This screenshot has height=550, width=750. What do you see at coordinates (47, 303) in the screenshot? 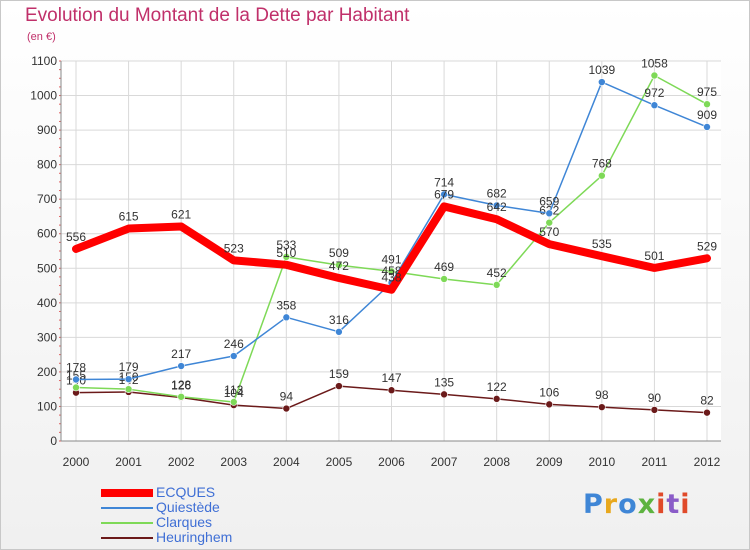
I see `y-tick-label: 400` at bounding box center [47, 303].